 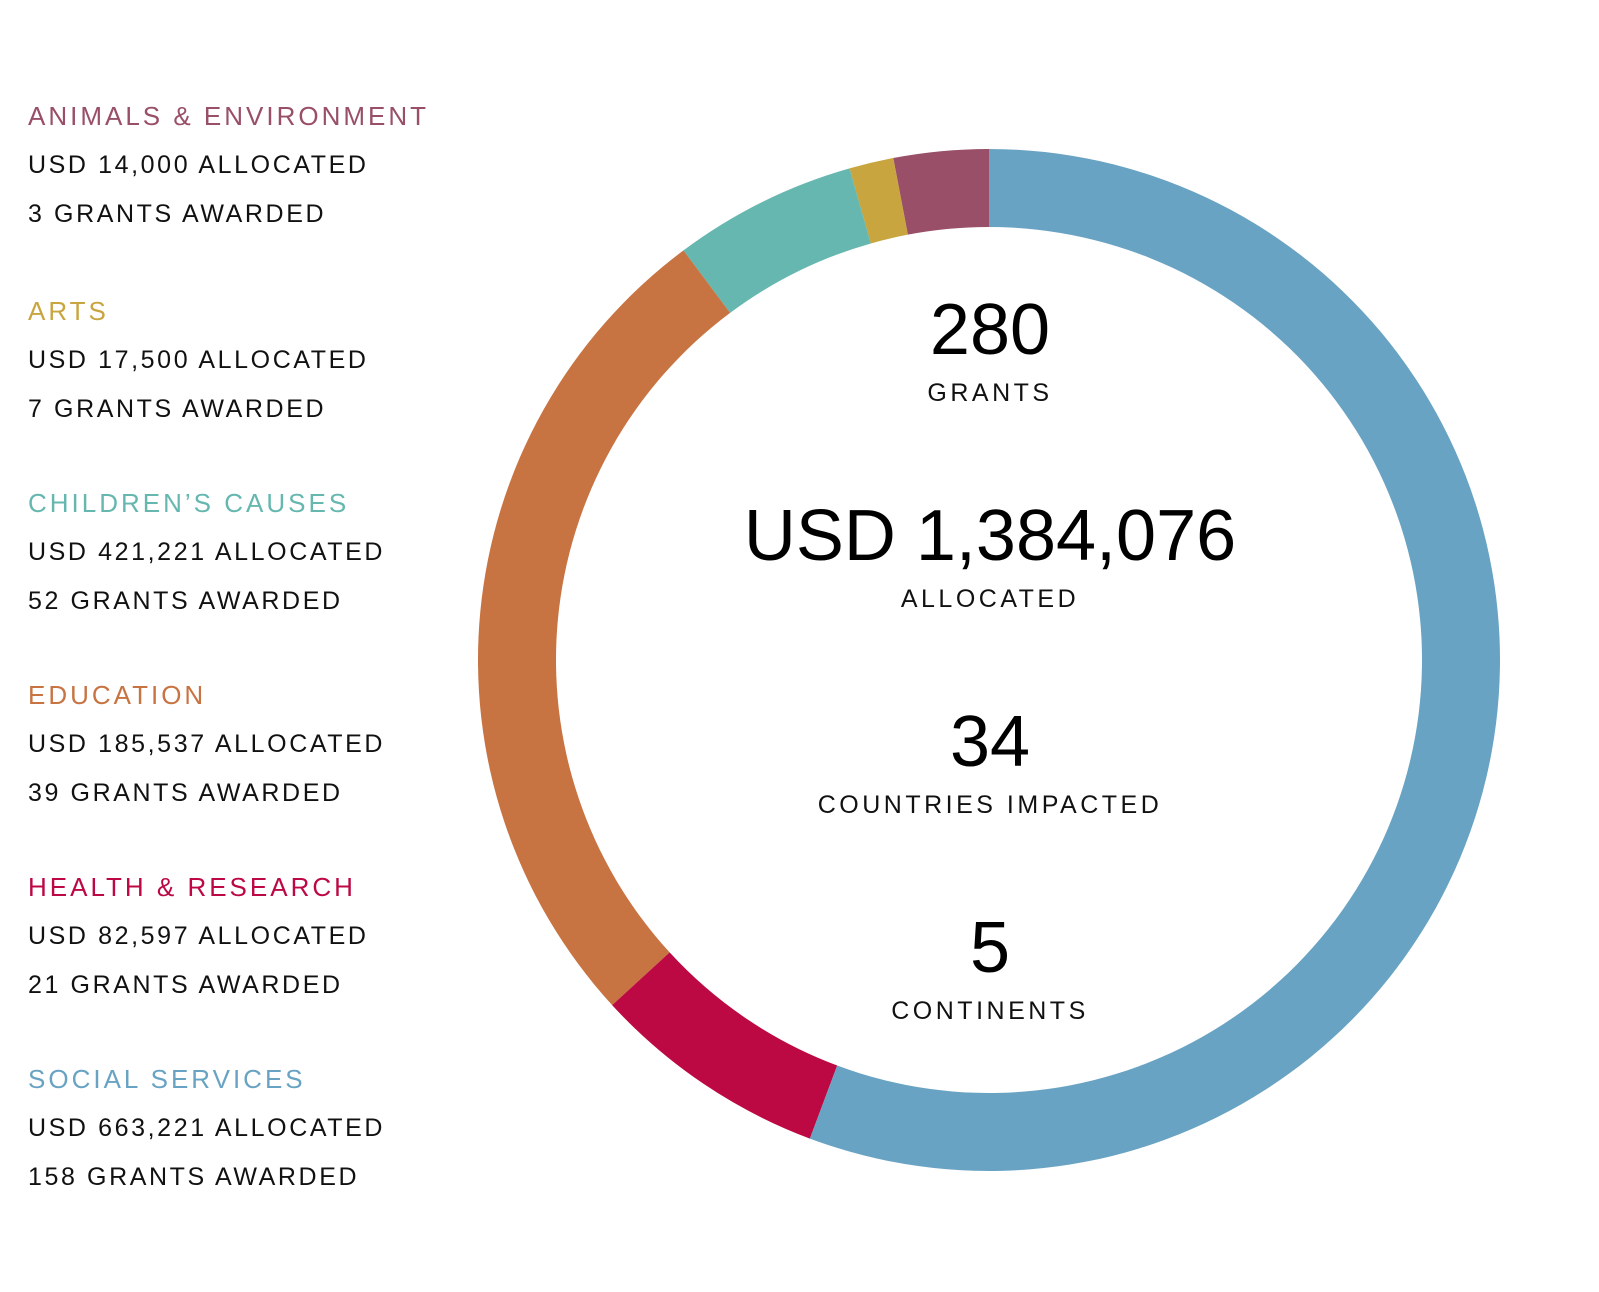 I want to click on allocated-value: USD 1,384,076, so click(x=990, y=536).